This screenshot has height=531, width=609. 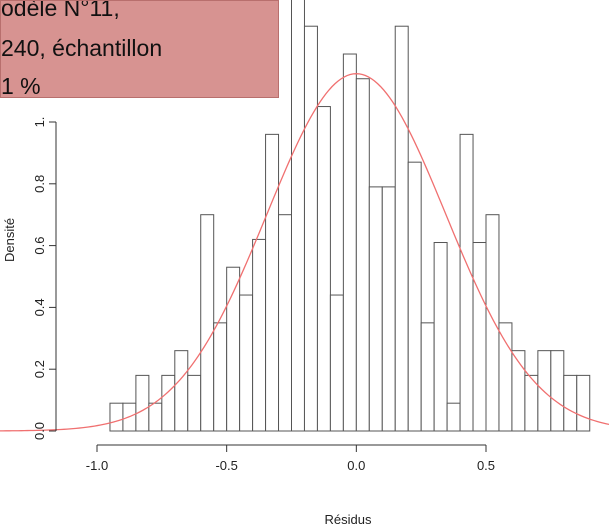 What do you see at coordinates (348, 519) in the screenshot?
I see `x-axis-title: Résidus` at bounding box center [348, 519].